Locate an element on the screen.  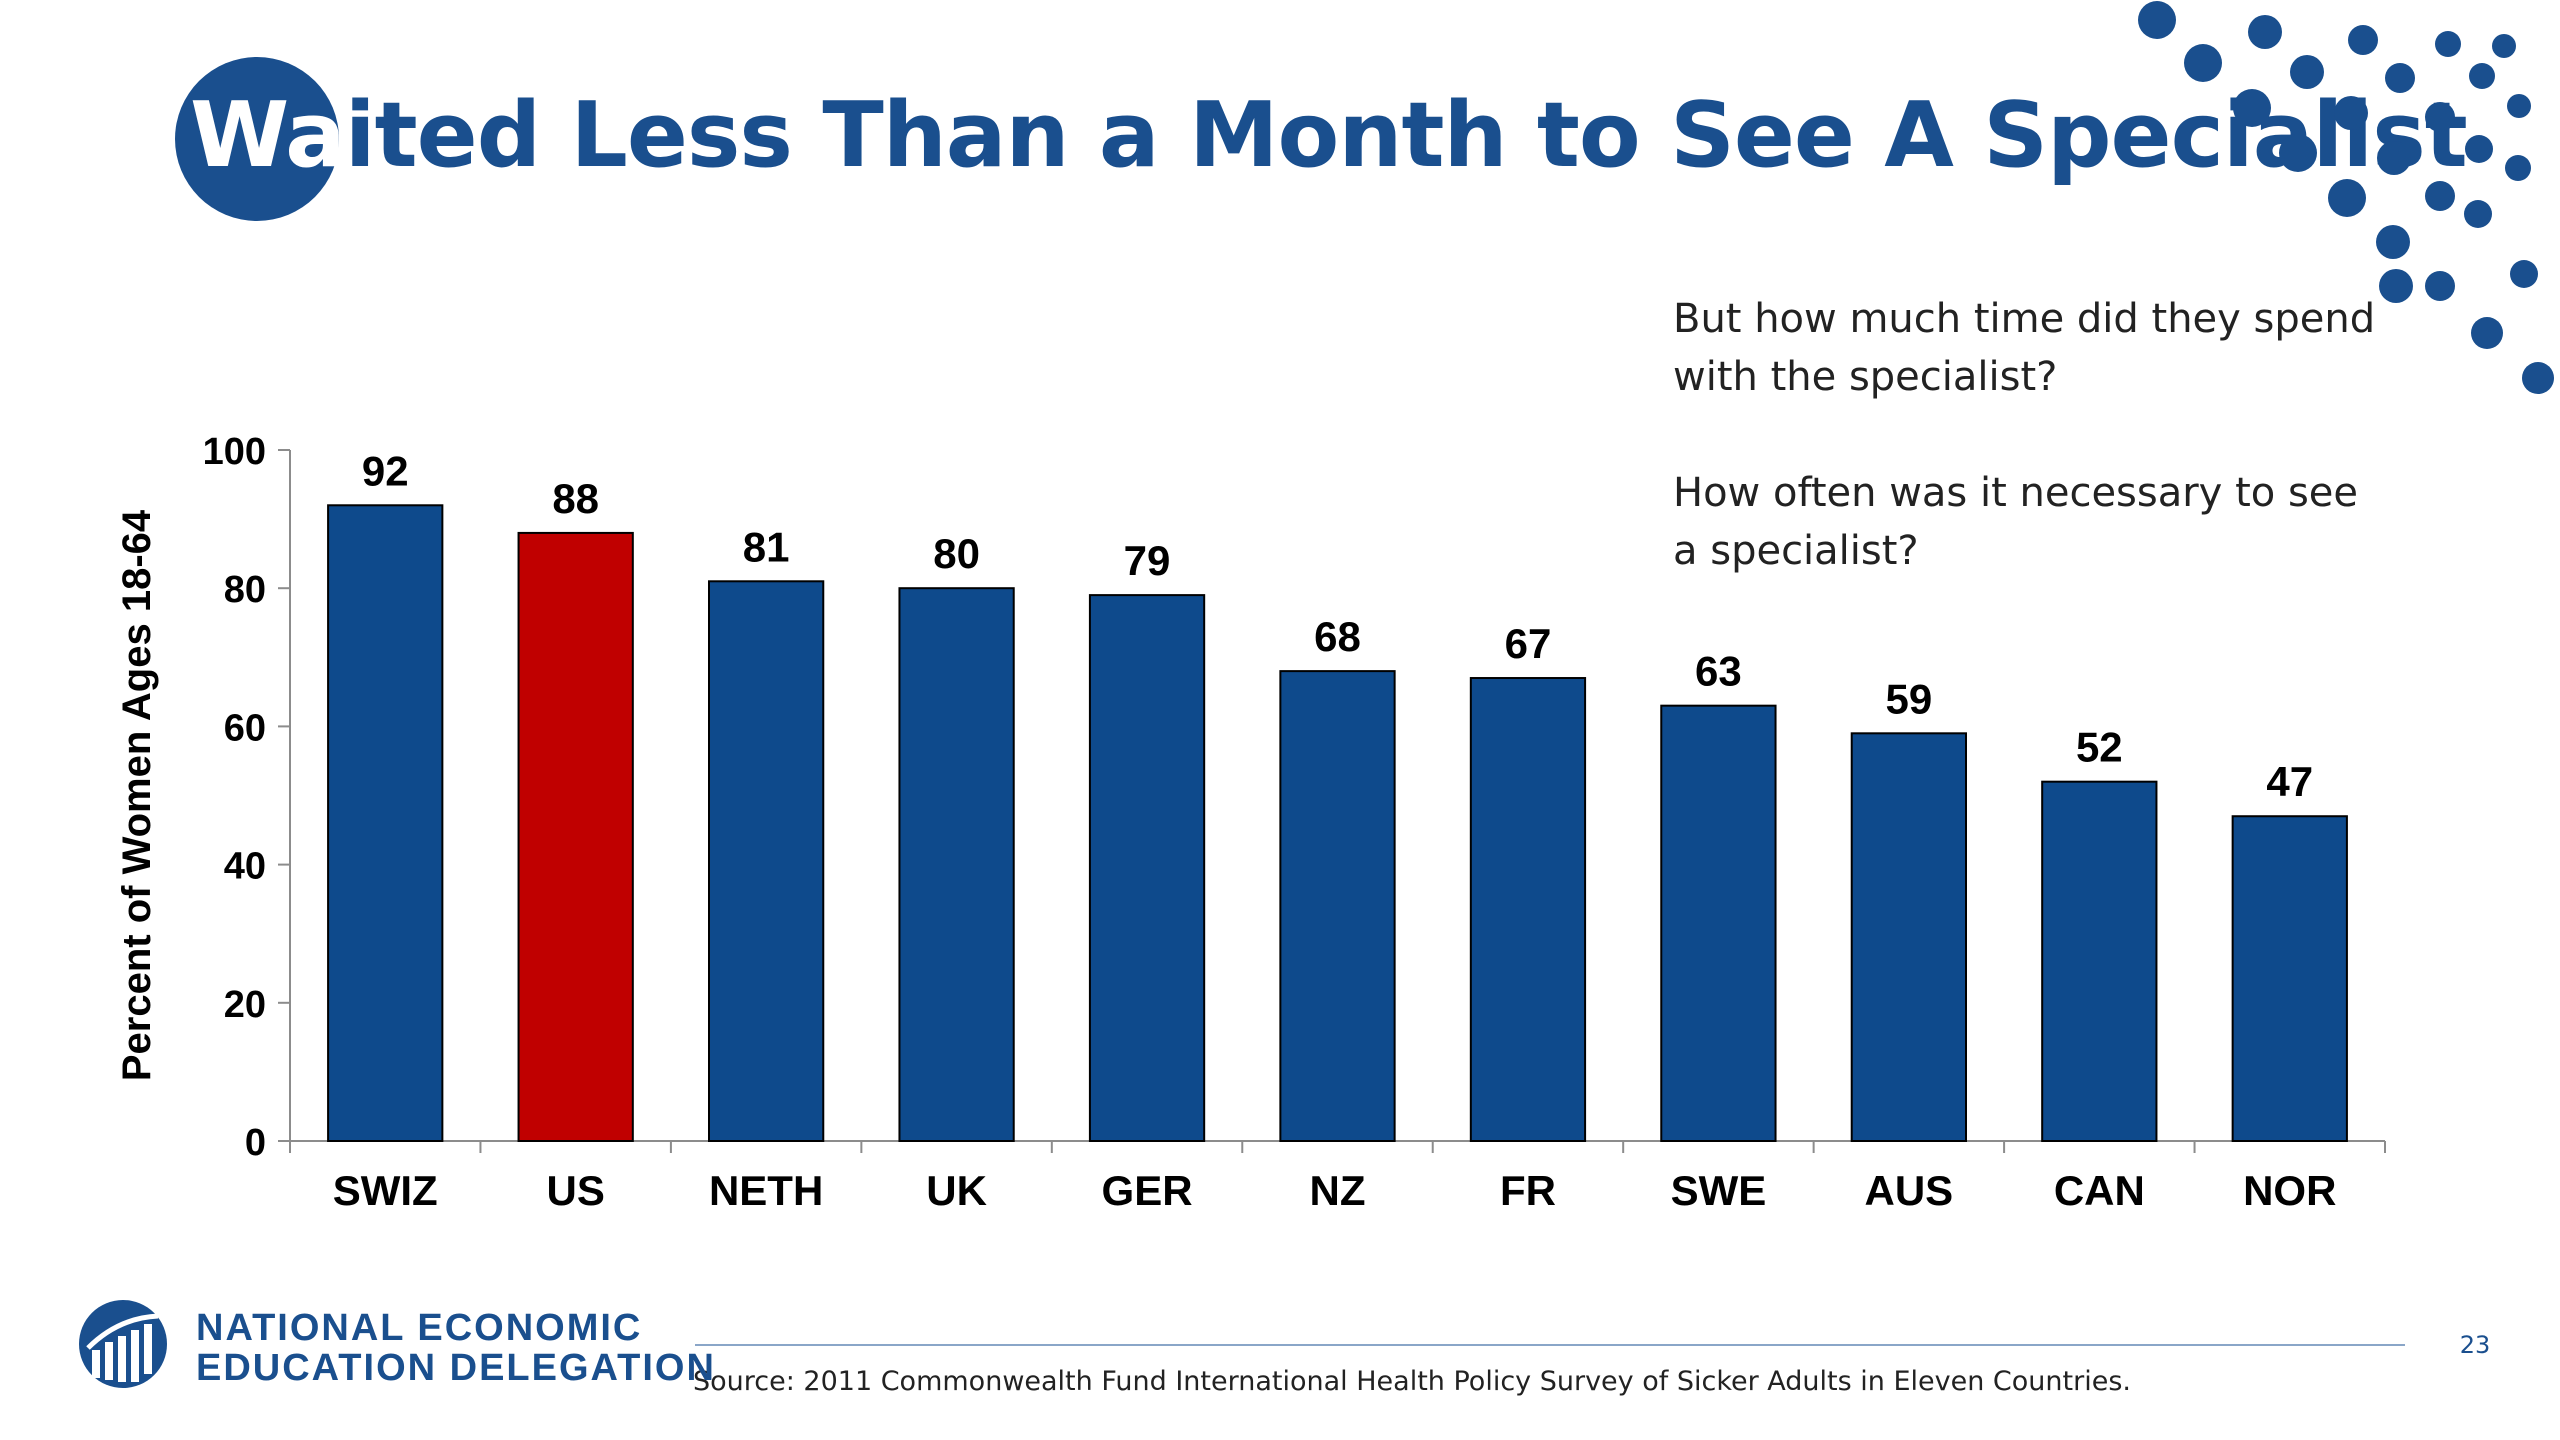
bar-can is located at coordinates (2099, 961).